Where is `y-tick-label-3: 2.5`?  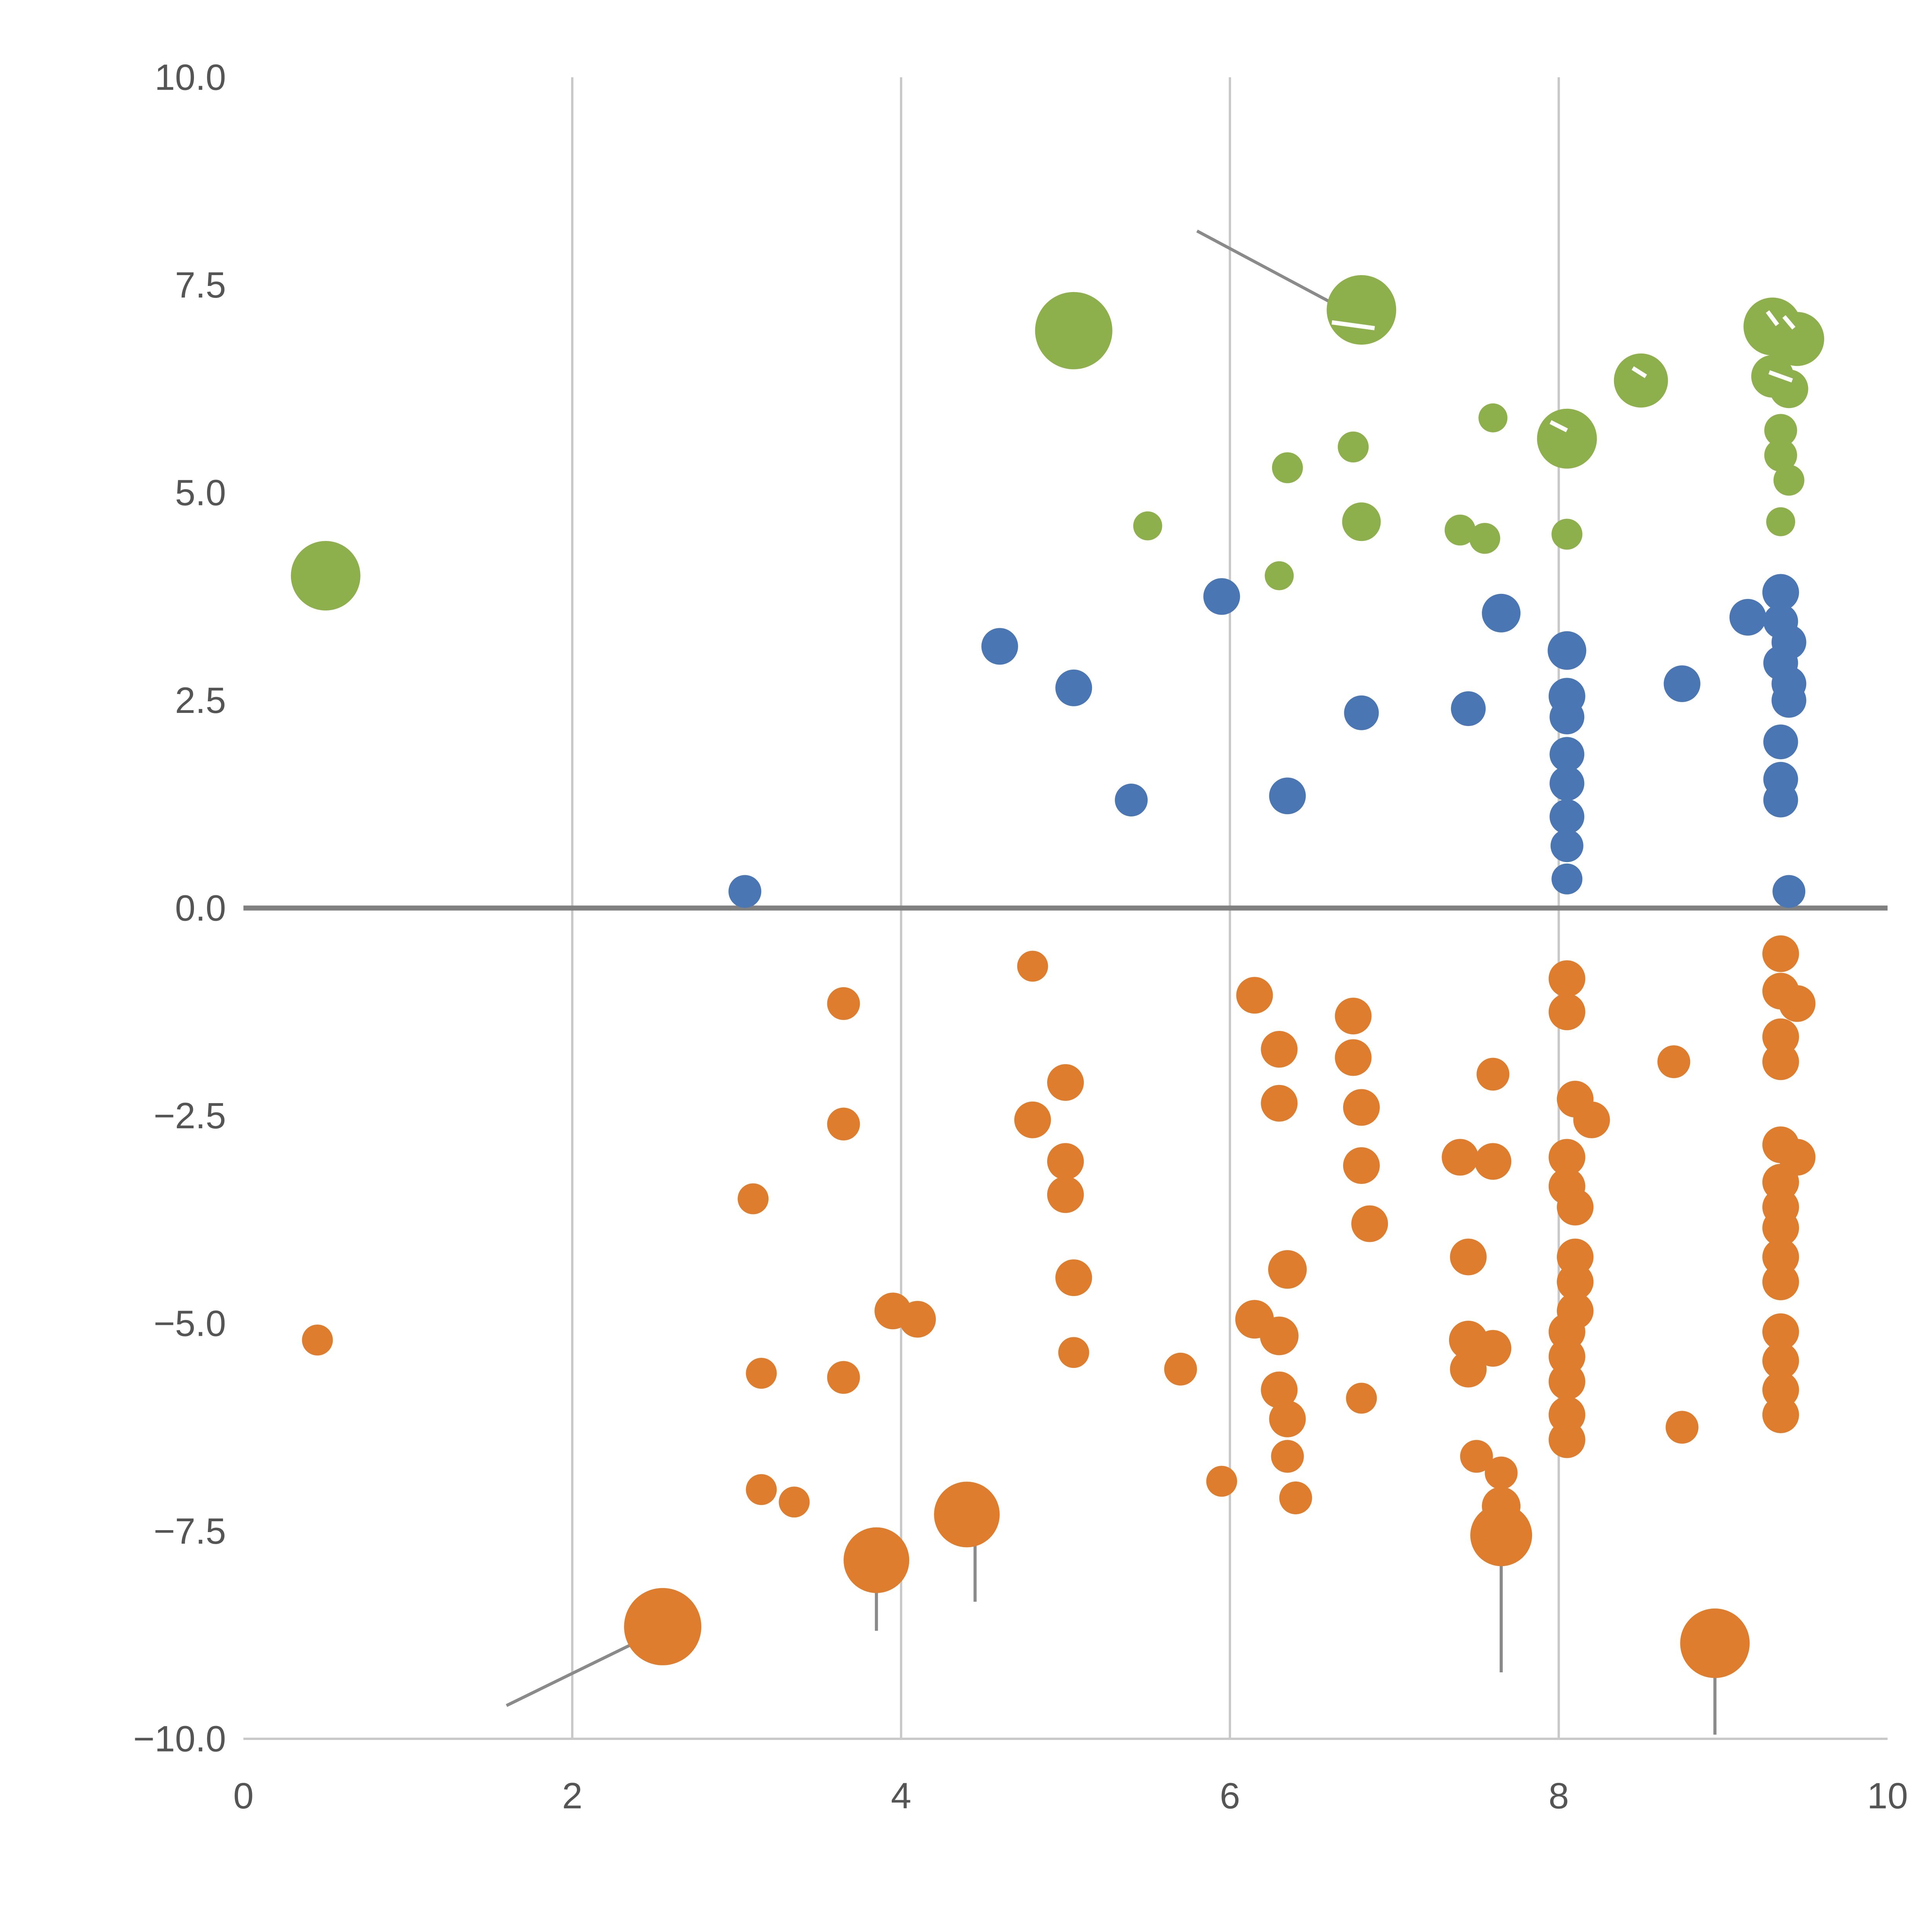 y-tick-label-3: 2.5 is located at coordinates (200, 701).